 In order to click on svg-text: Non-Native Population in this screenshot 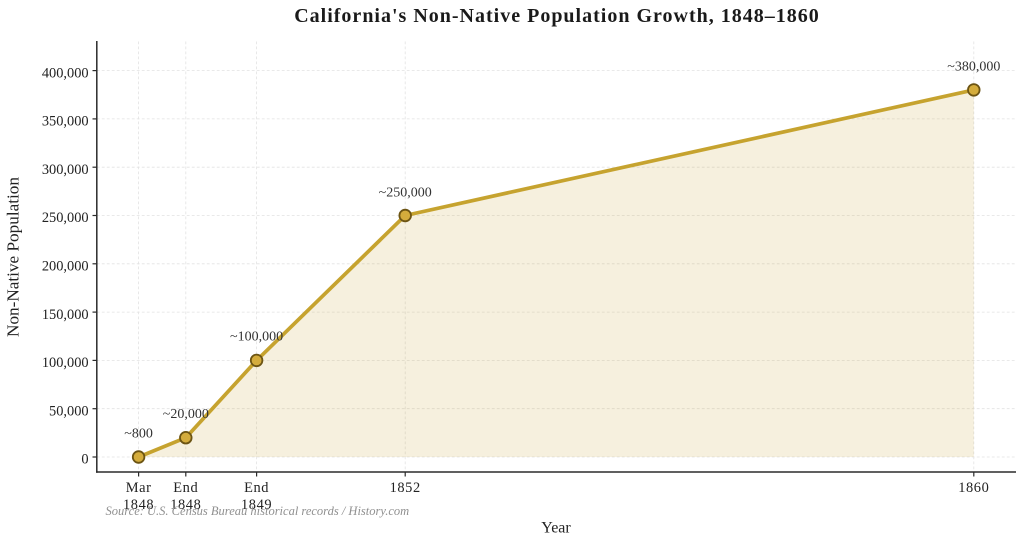, I will do `click(13, 257)`.